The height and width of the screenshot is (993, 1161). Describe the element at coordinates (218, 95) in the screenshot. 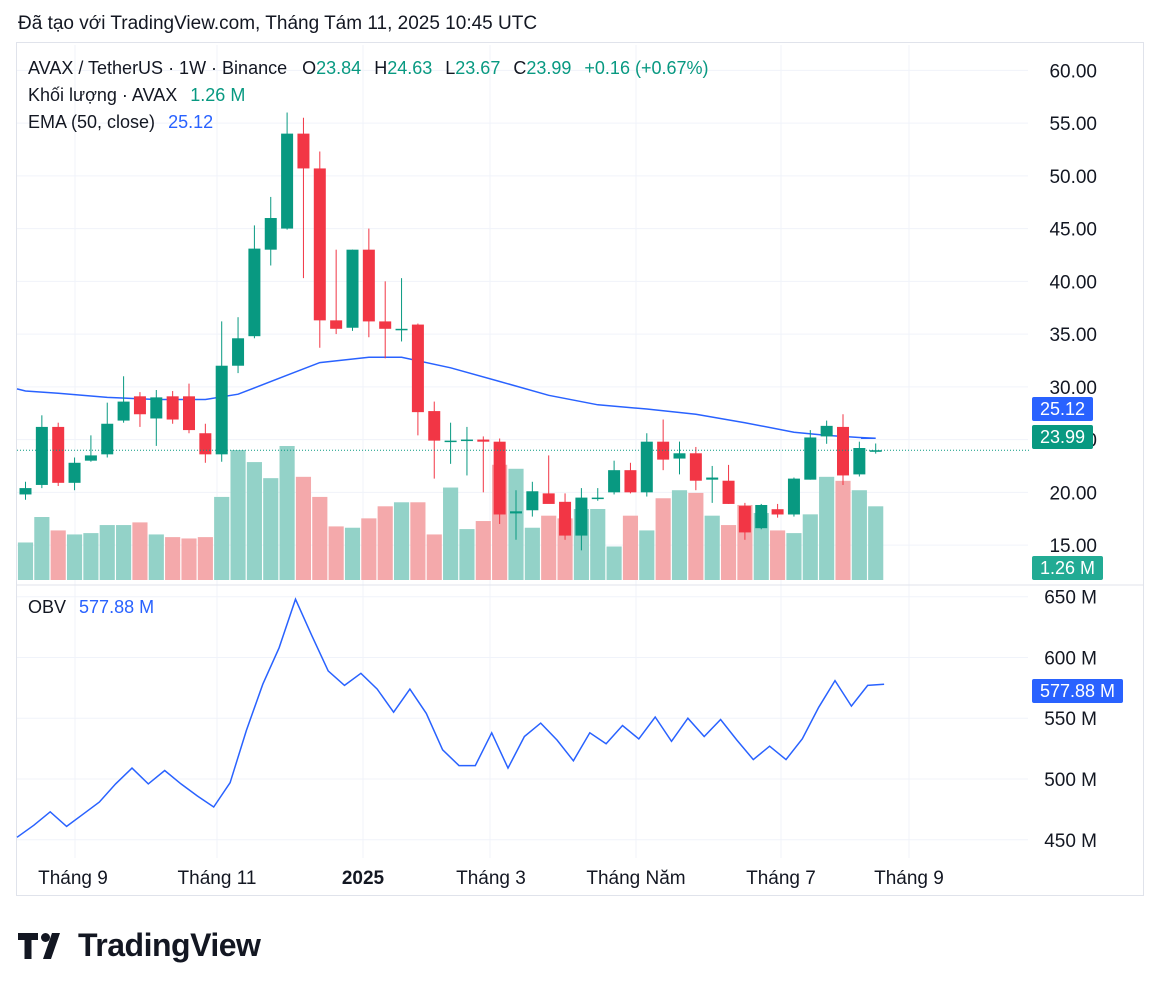

I see `volume-value: 1.26 M` at that location.